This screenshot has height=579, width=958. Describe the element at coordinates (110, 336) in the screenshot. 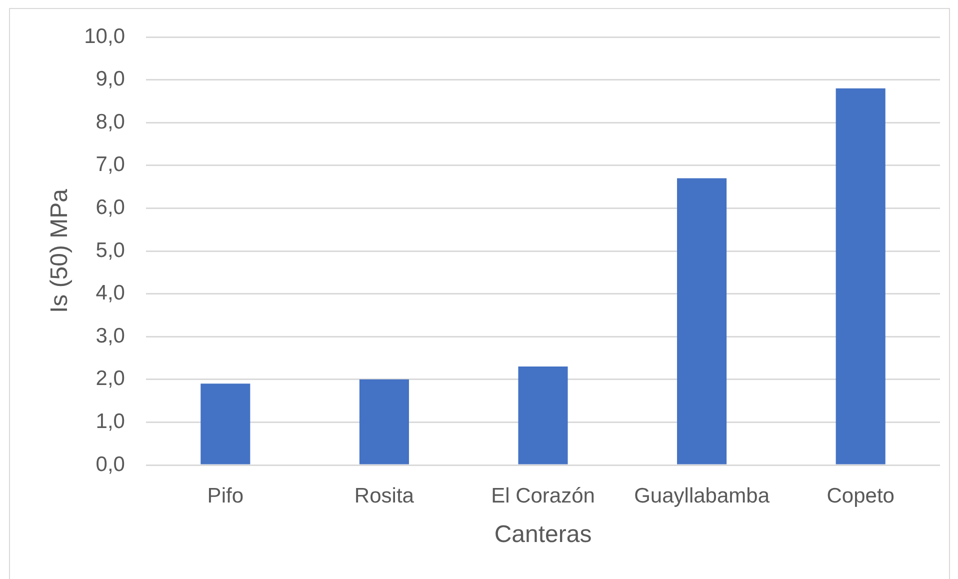

I see `y-tick-label: 3,0` at that location.